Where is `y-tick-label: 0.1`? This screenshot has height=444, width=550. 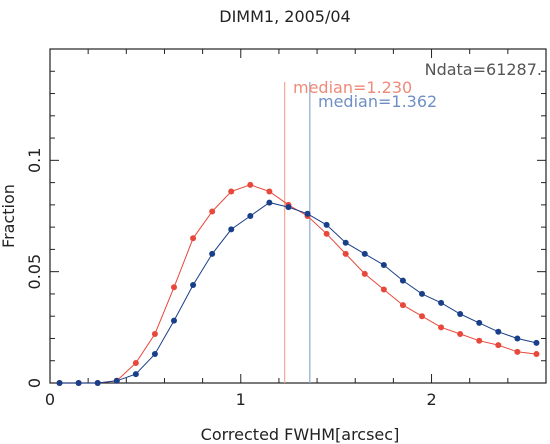
y-tick-label: 0.1 is located at coordinates (34, 160).